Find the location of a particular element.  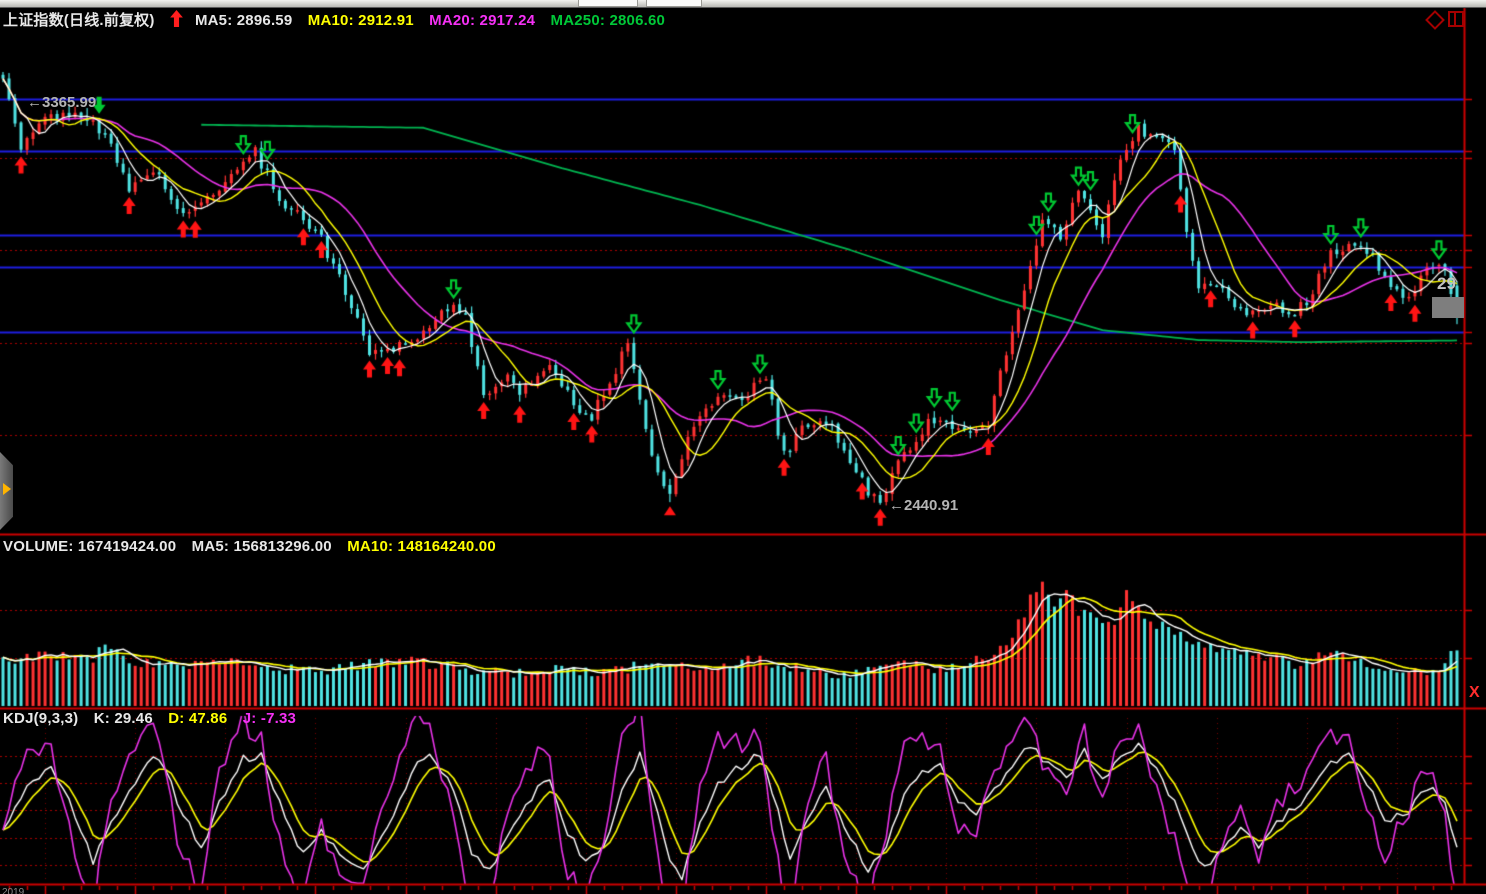

ma20-label: MA20: 2917.24 is located at coordinates (482, 20).